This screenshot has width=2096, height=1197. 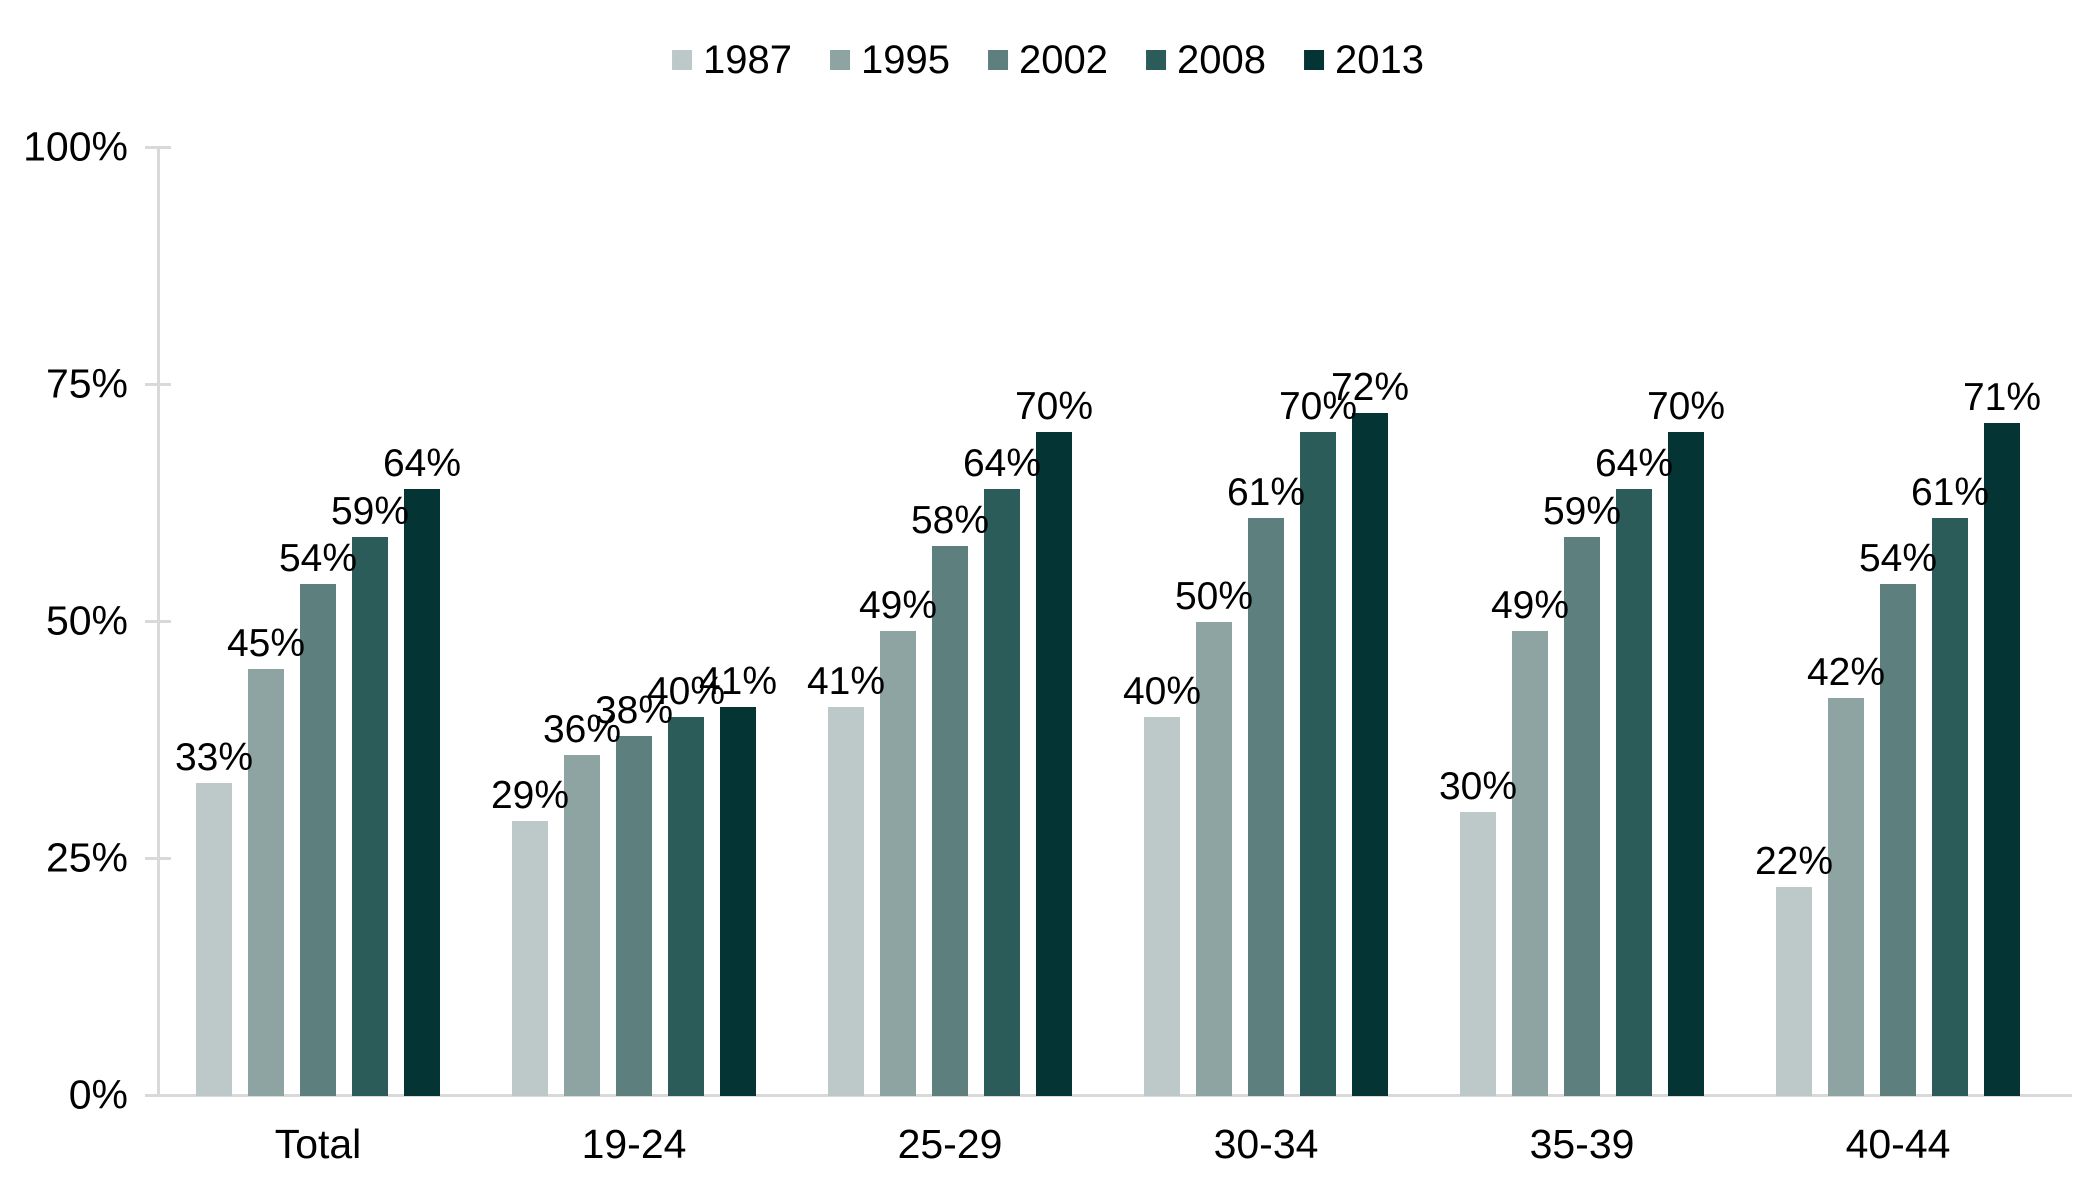 I want to click on legend-item-2008: 2008, so click(x=1205, y=60).